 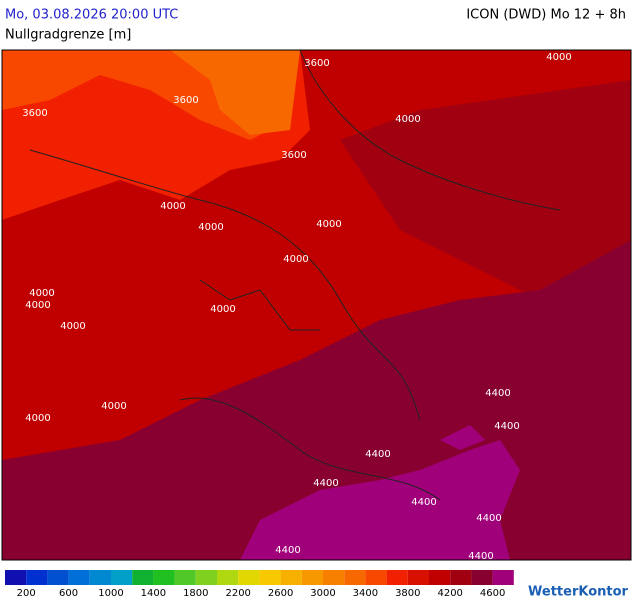 What do you see at coordinates (280, 593) in the screenshot?
I see `legend-label: 2600` at bounding box center [280, 593].